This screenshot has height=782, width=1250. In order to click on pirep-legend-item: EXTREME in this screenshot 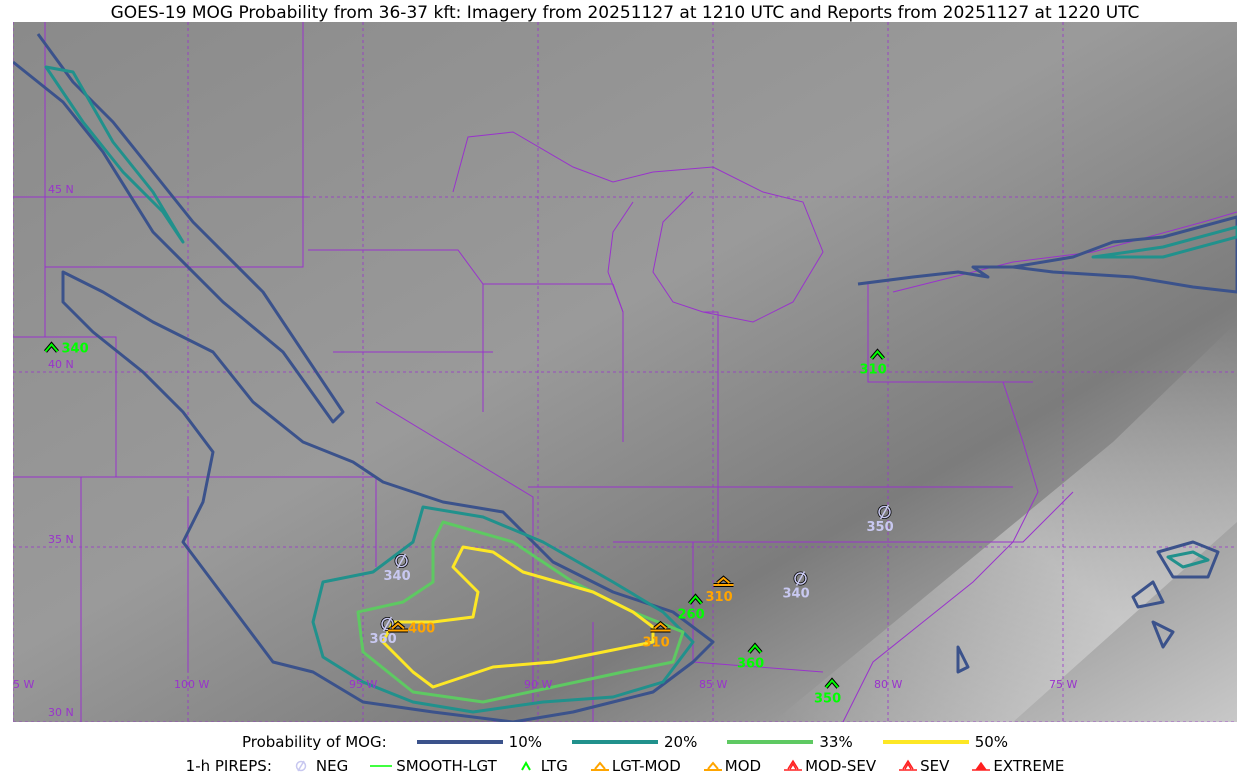, I will do `click(1017, 766)`.